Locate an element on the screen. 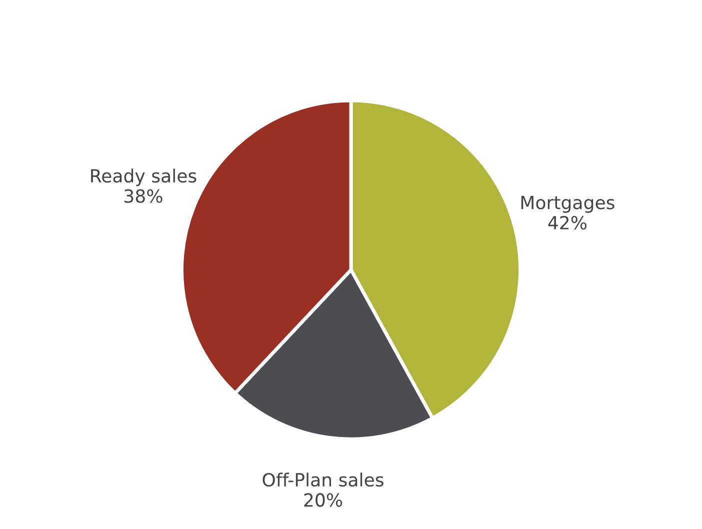  data-label: 38% is located at coordinates (143, 196).